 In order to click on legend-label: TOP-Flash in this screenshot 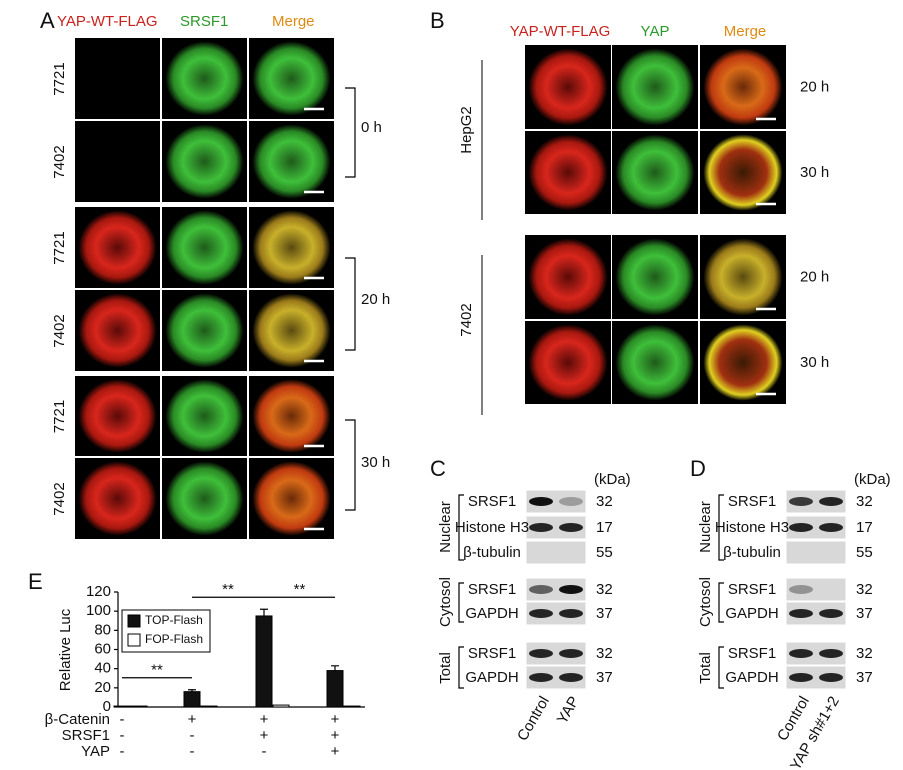, I will do `click(174, 620)`.